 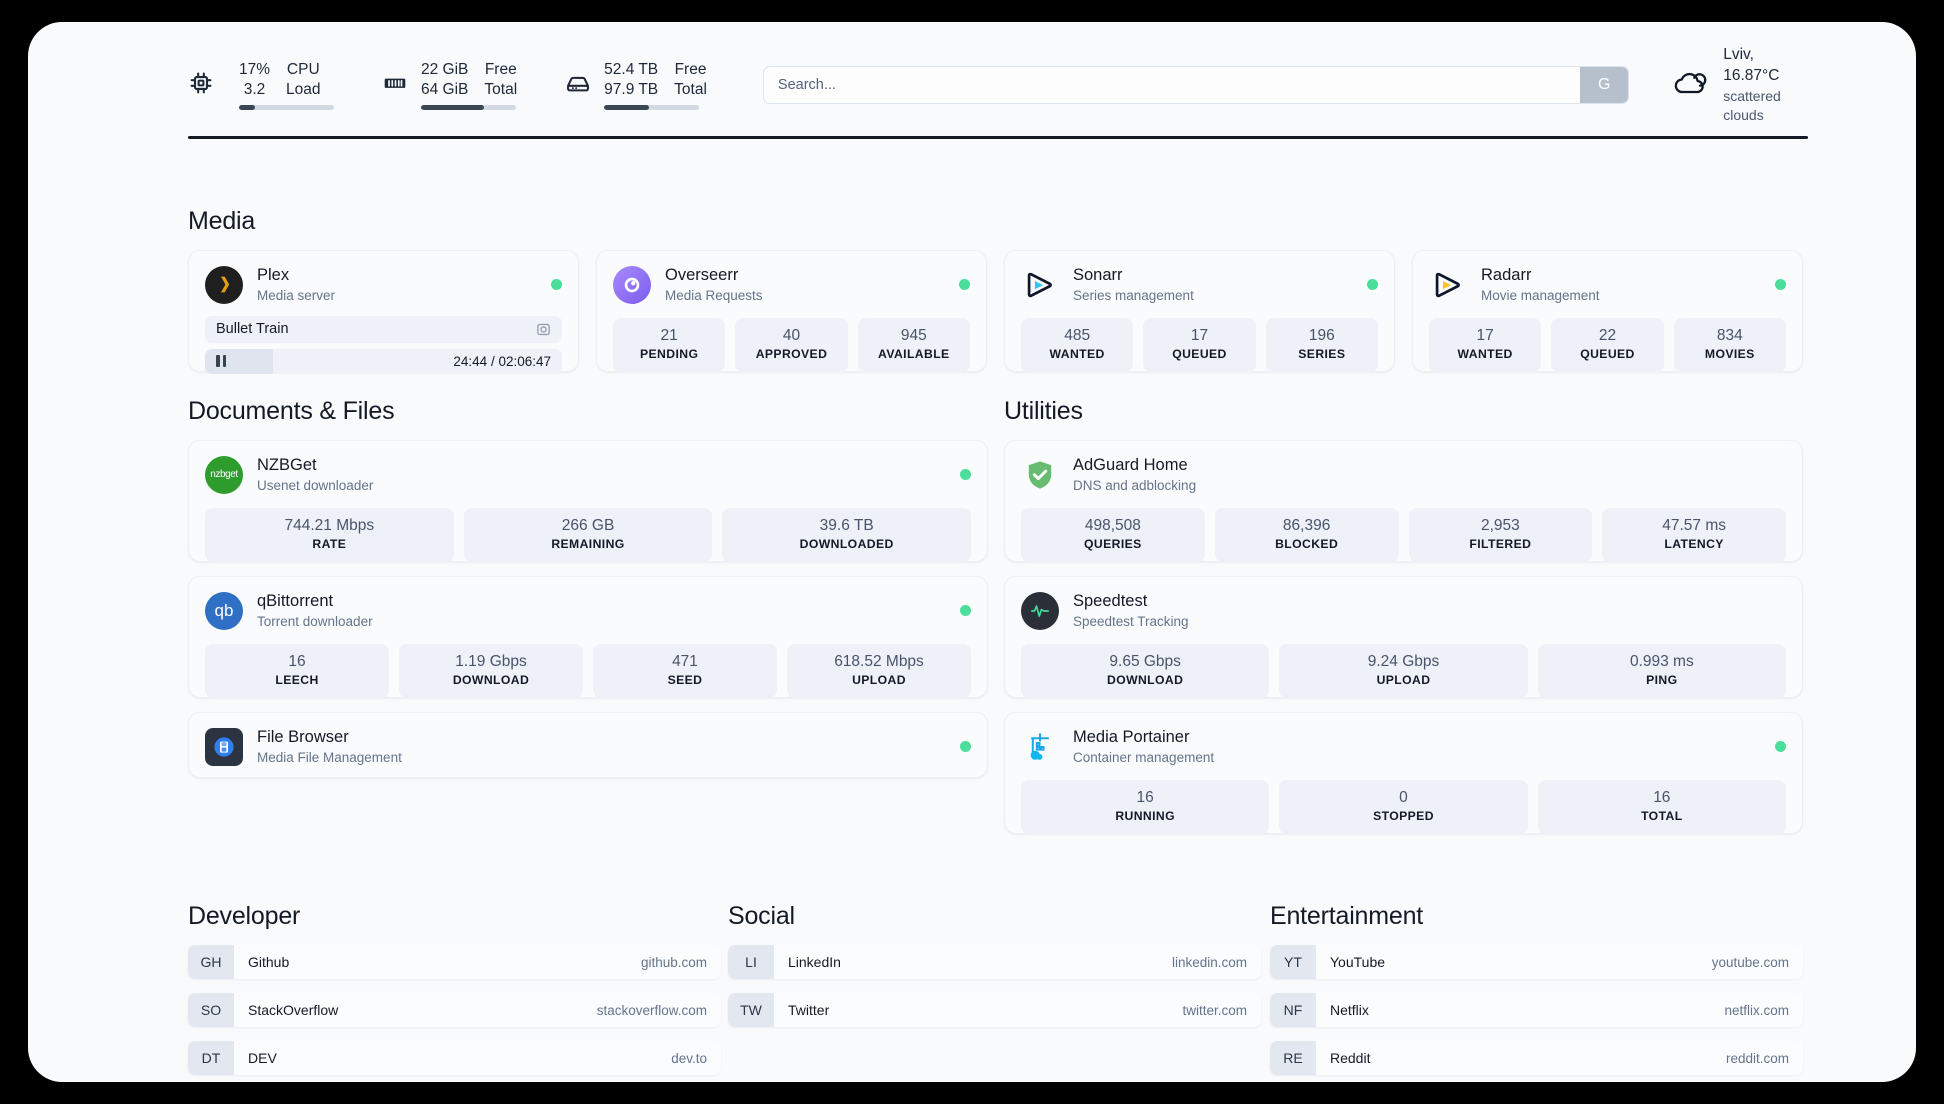 What do you see at coordinates (1145, 816) in the screenshot?
I see `stat-label: RUNNING` at bounding box center [1145, 816].